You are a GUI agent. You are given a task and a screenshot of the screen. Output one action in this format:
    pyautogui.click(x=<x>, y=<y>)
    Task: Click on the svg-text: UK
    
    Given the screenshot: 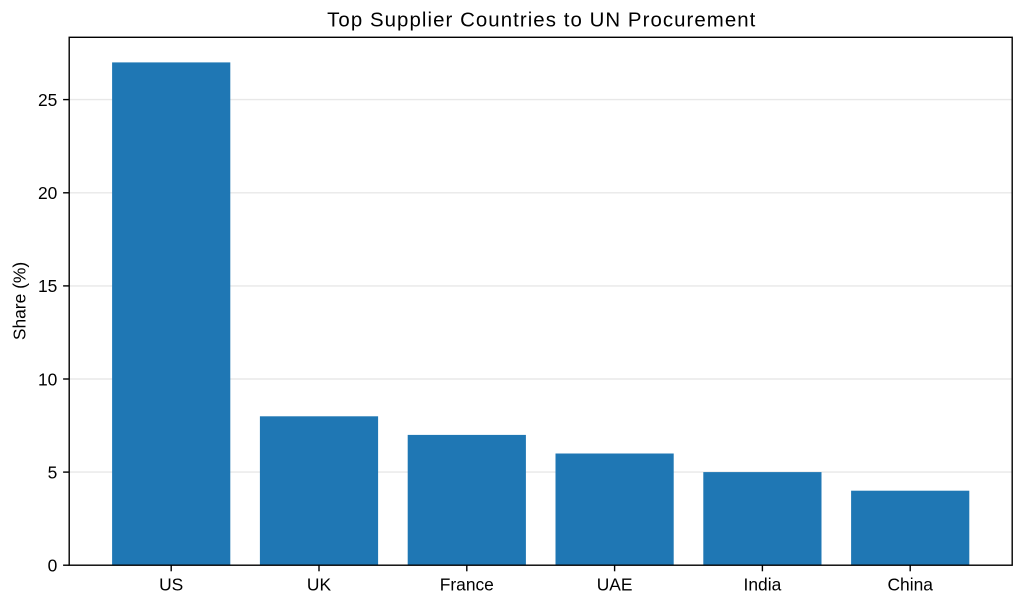 What is the action you would take?
    pyautogui.click(x=319, y=584)
    